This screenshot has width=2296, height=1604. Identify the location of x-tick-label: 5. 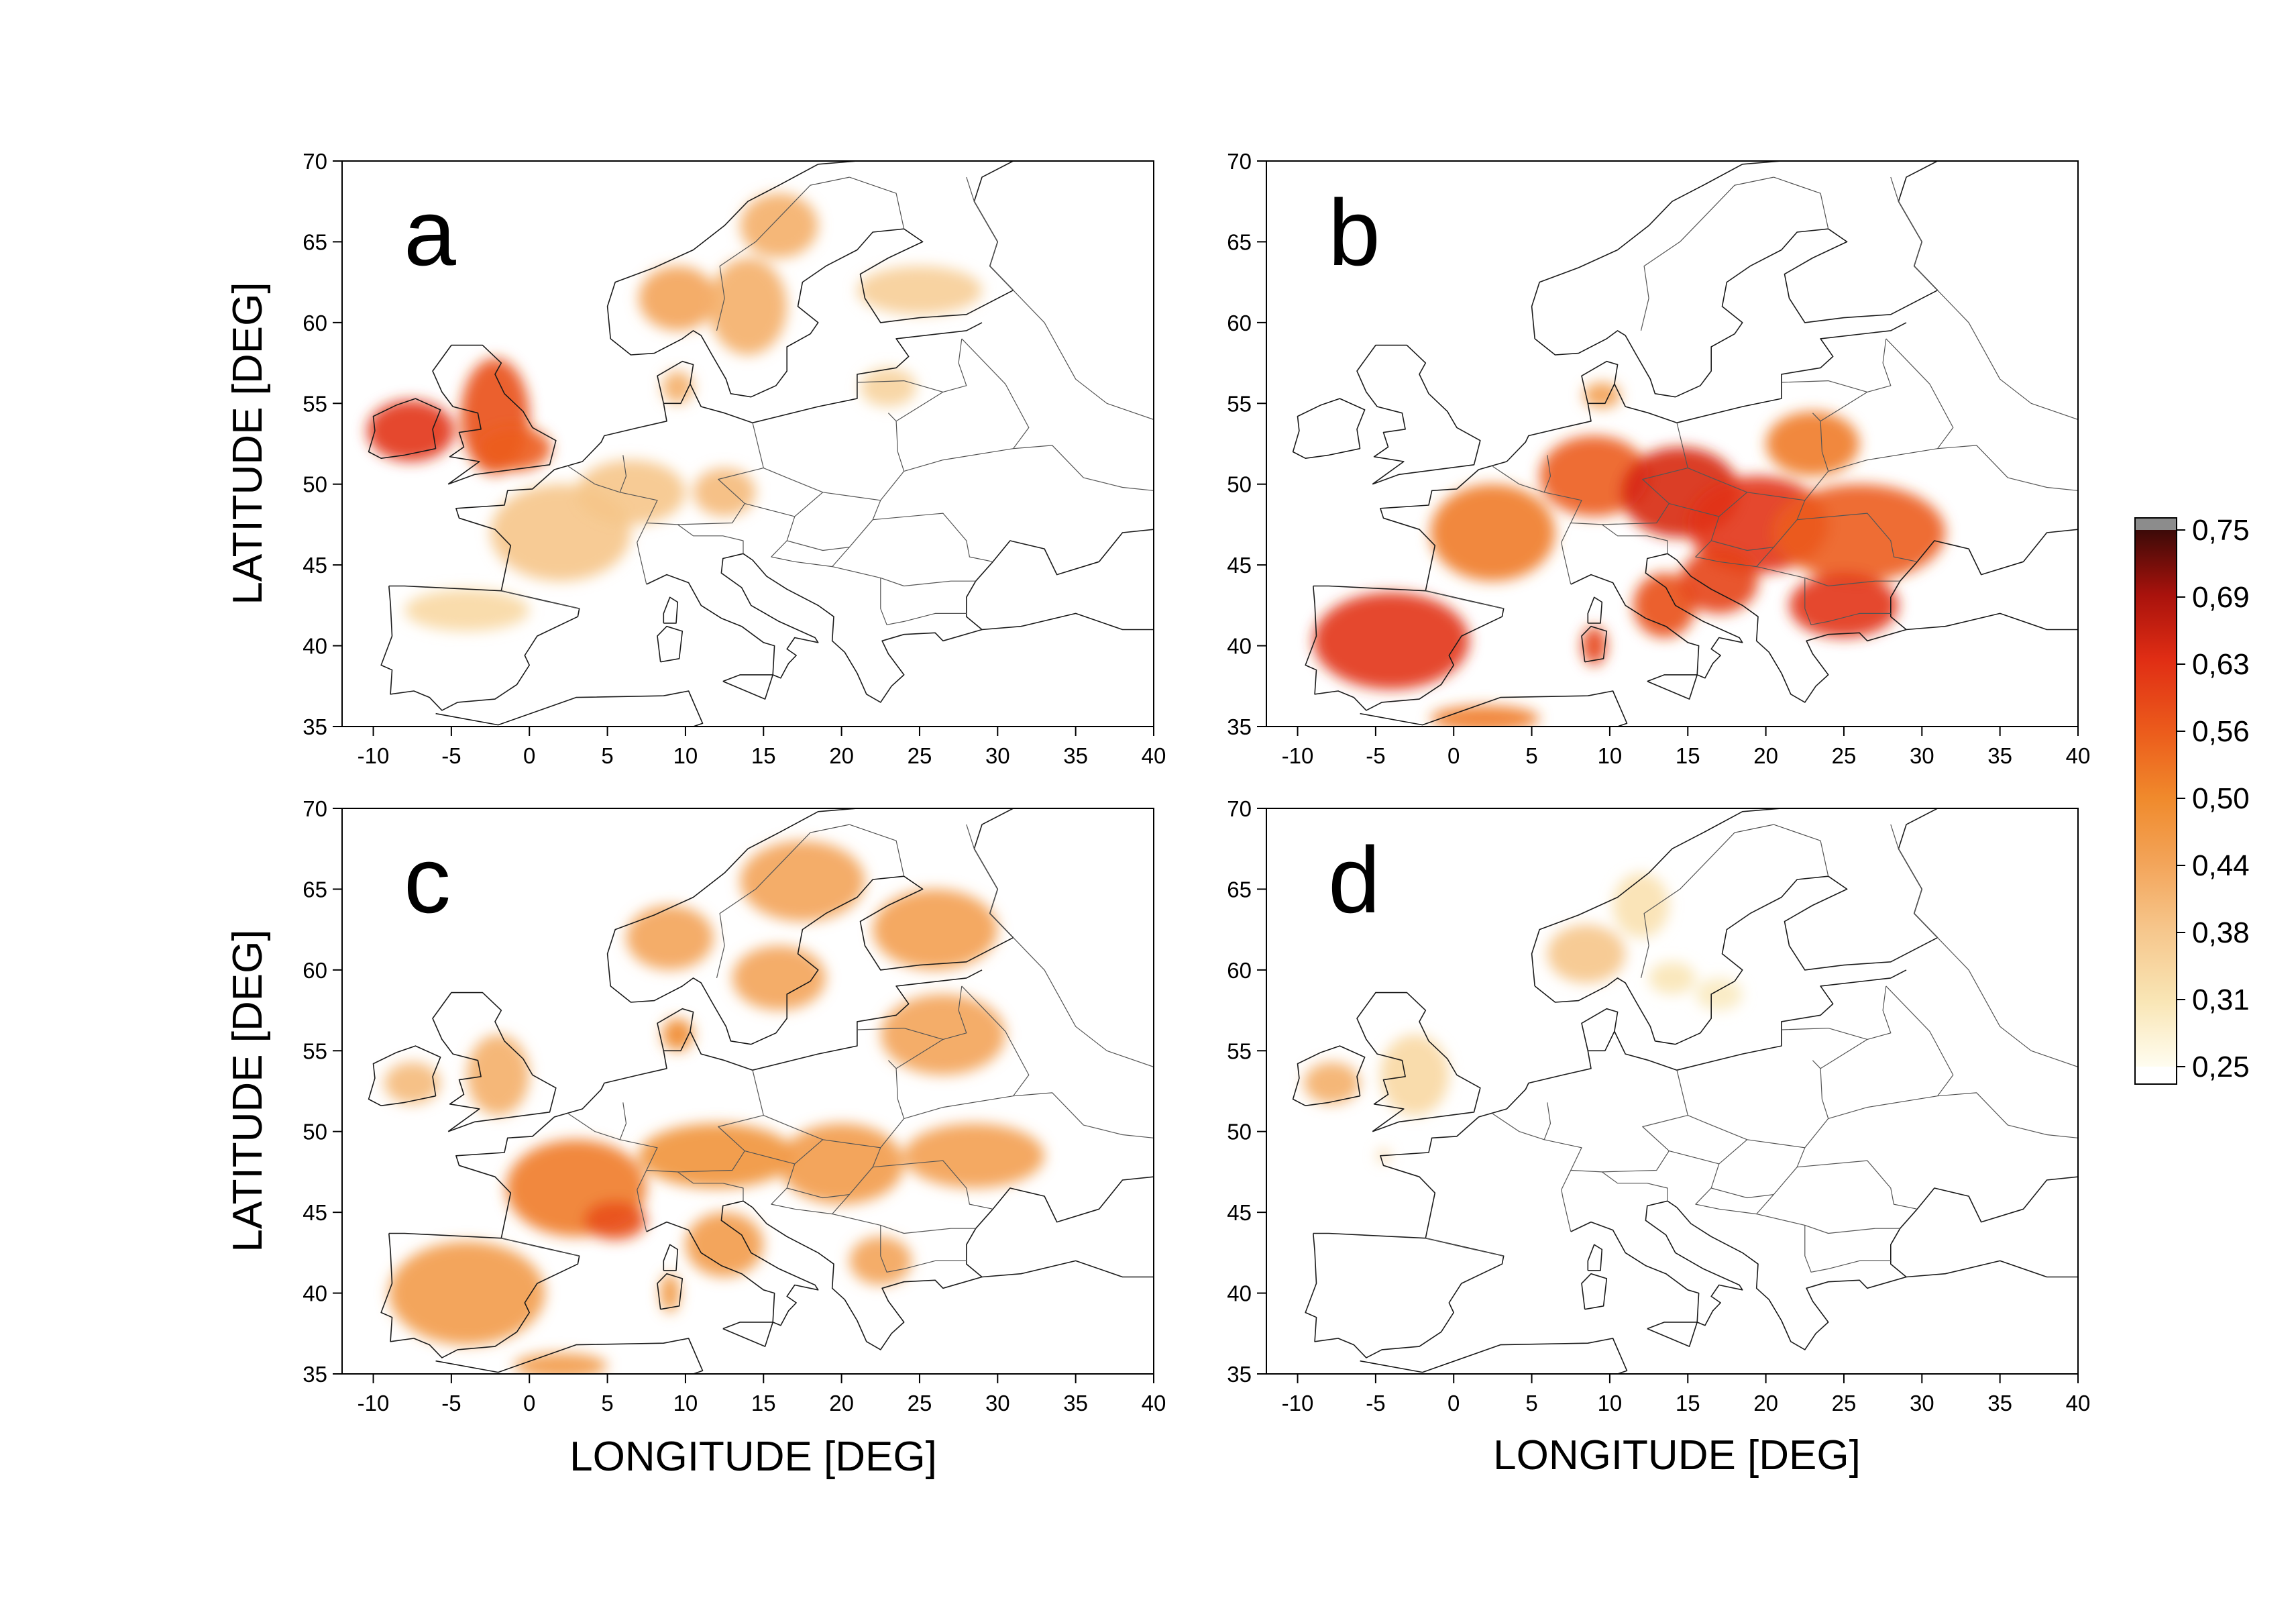
(607, 1403).